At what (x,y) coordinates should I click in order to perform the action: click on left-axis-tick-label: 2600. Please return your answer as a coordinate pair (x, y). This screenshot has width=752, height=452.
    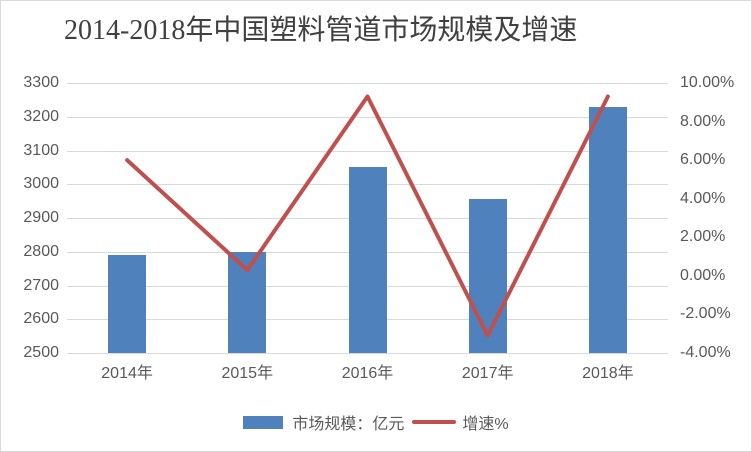
    Looking at the image, I should click on (41, 319).